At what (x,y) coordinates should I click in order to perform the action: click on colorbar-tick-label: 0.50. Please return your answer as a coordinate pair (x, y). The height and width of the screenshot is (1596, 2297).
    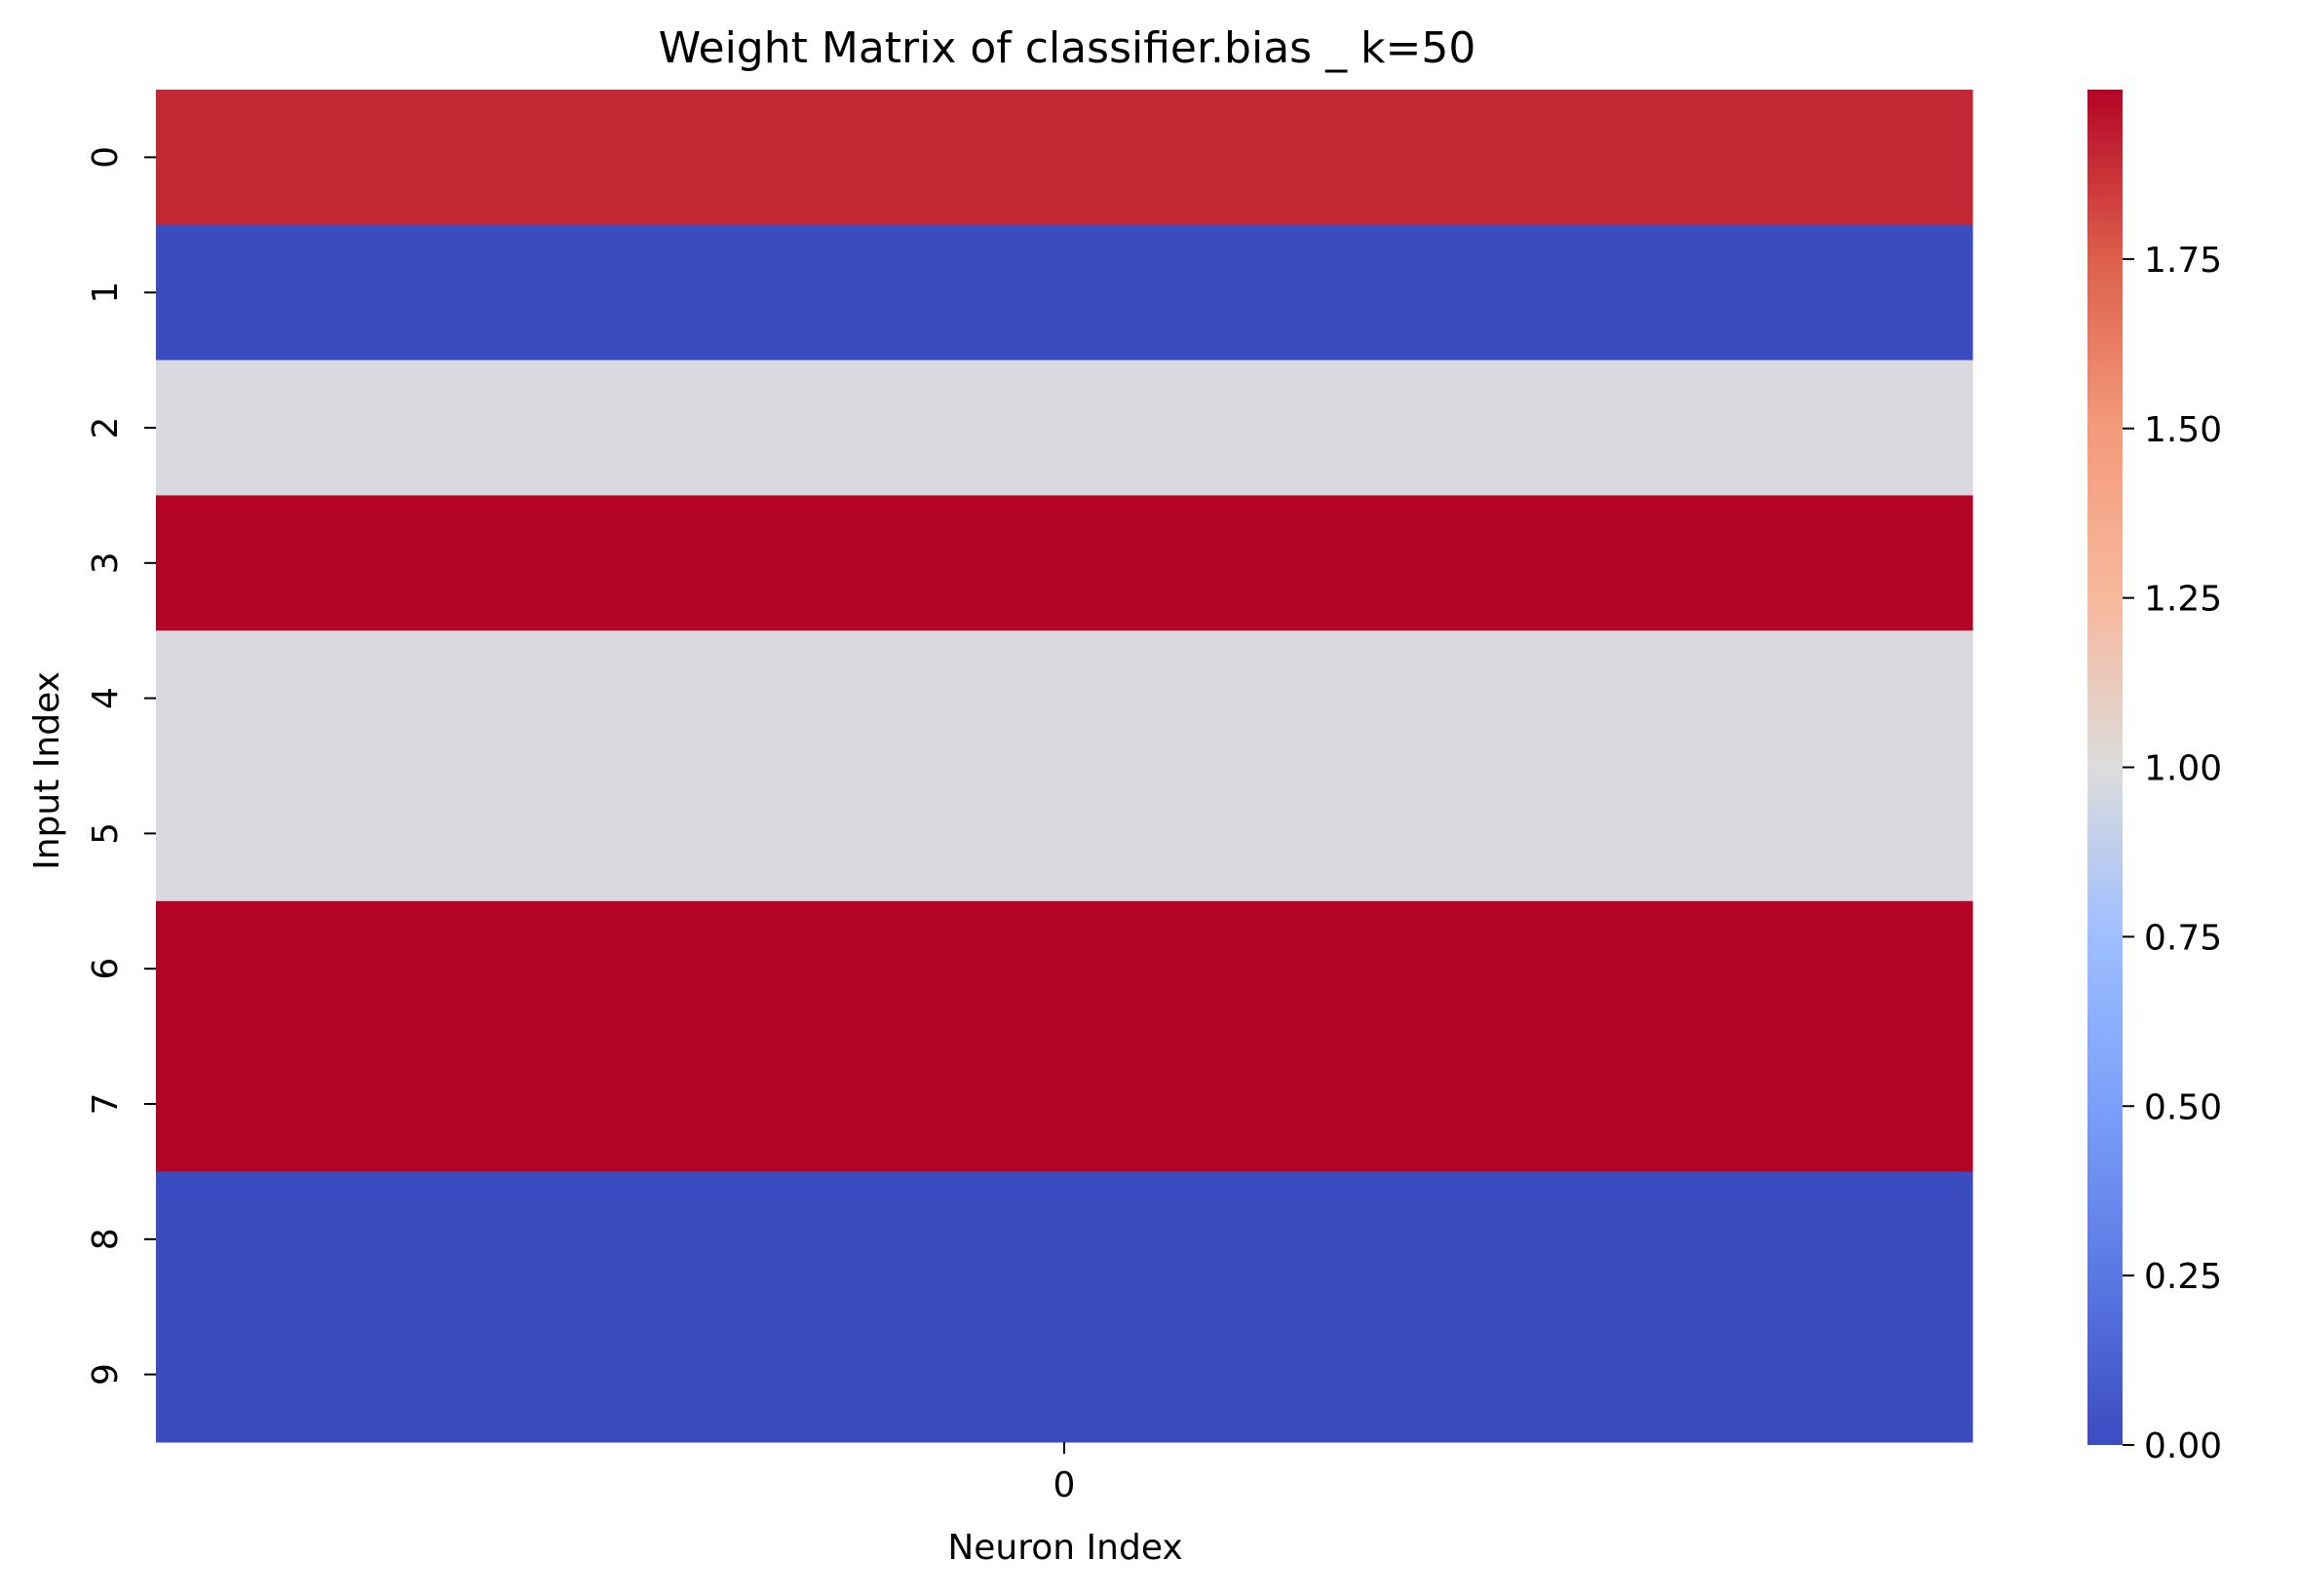
    Looking at the image, I should click on (2183, 1107).